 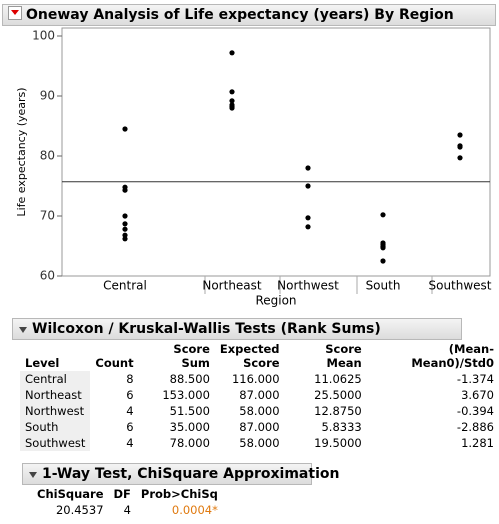 What do you see at coordinates (47, 96) in the screenshot?
I see `y-tick-label: 90` at bounding box center [47, 96].